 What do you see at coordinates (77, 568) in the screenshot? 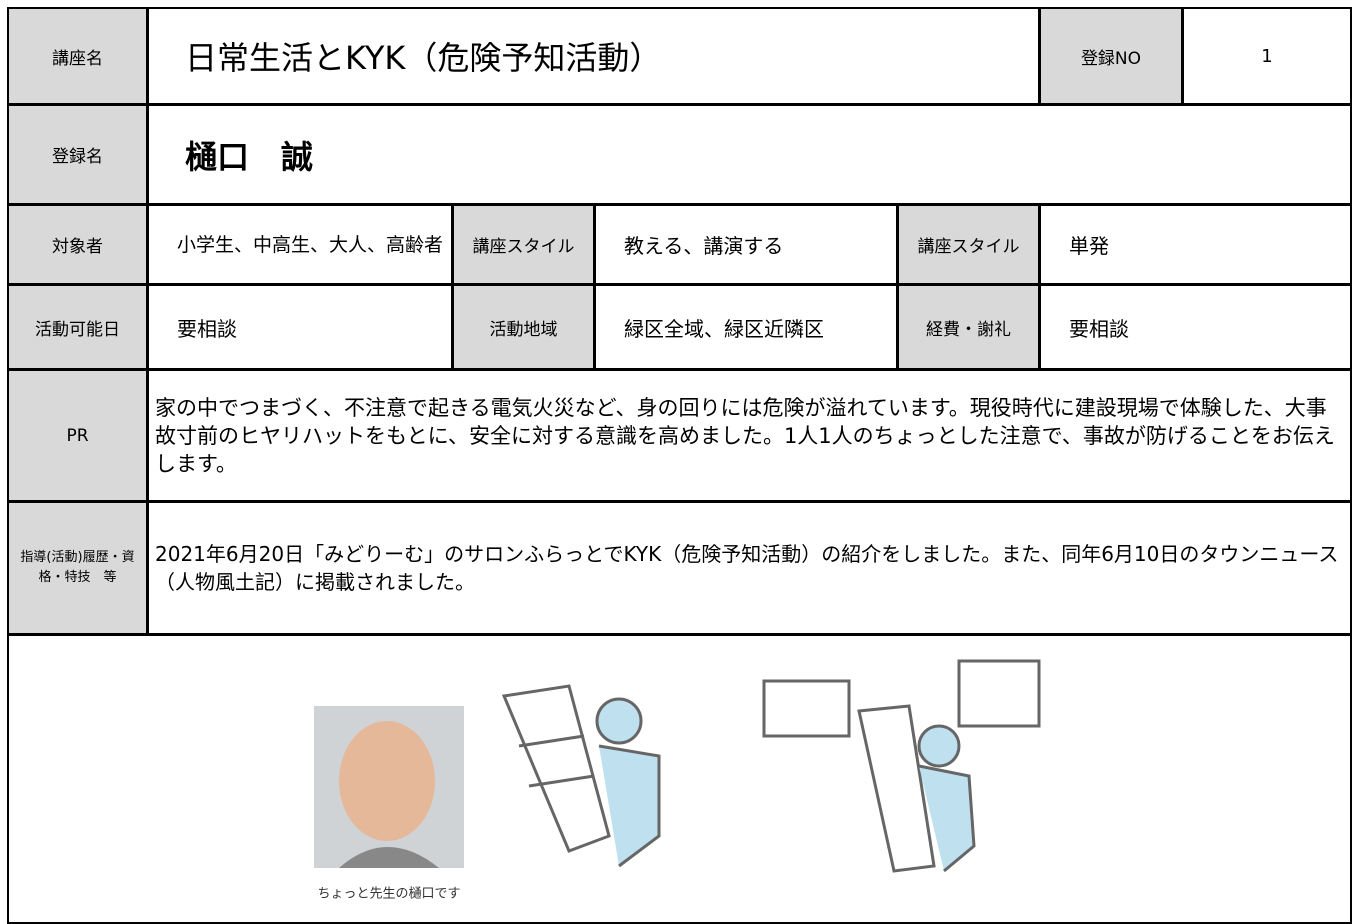
I see `label: 指導(活動)履歴・資格・特技 等` at bounding box center [77, 568].